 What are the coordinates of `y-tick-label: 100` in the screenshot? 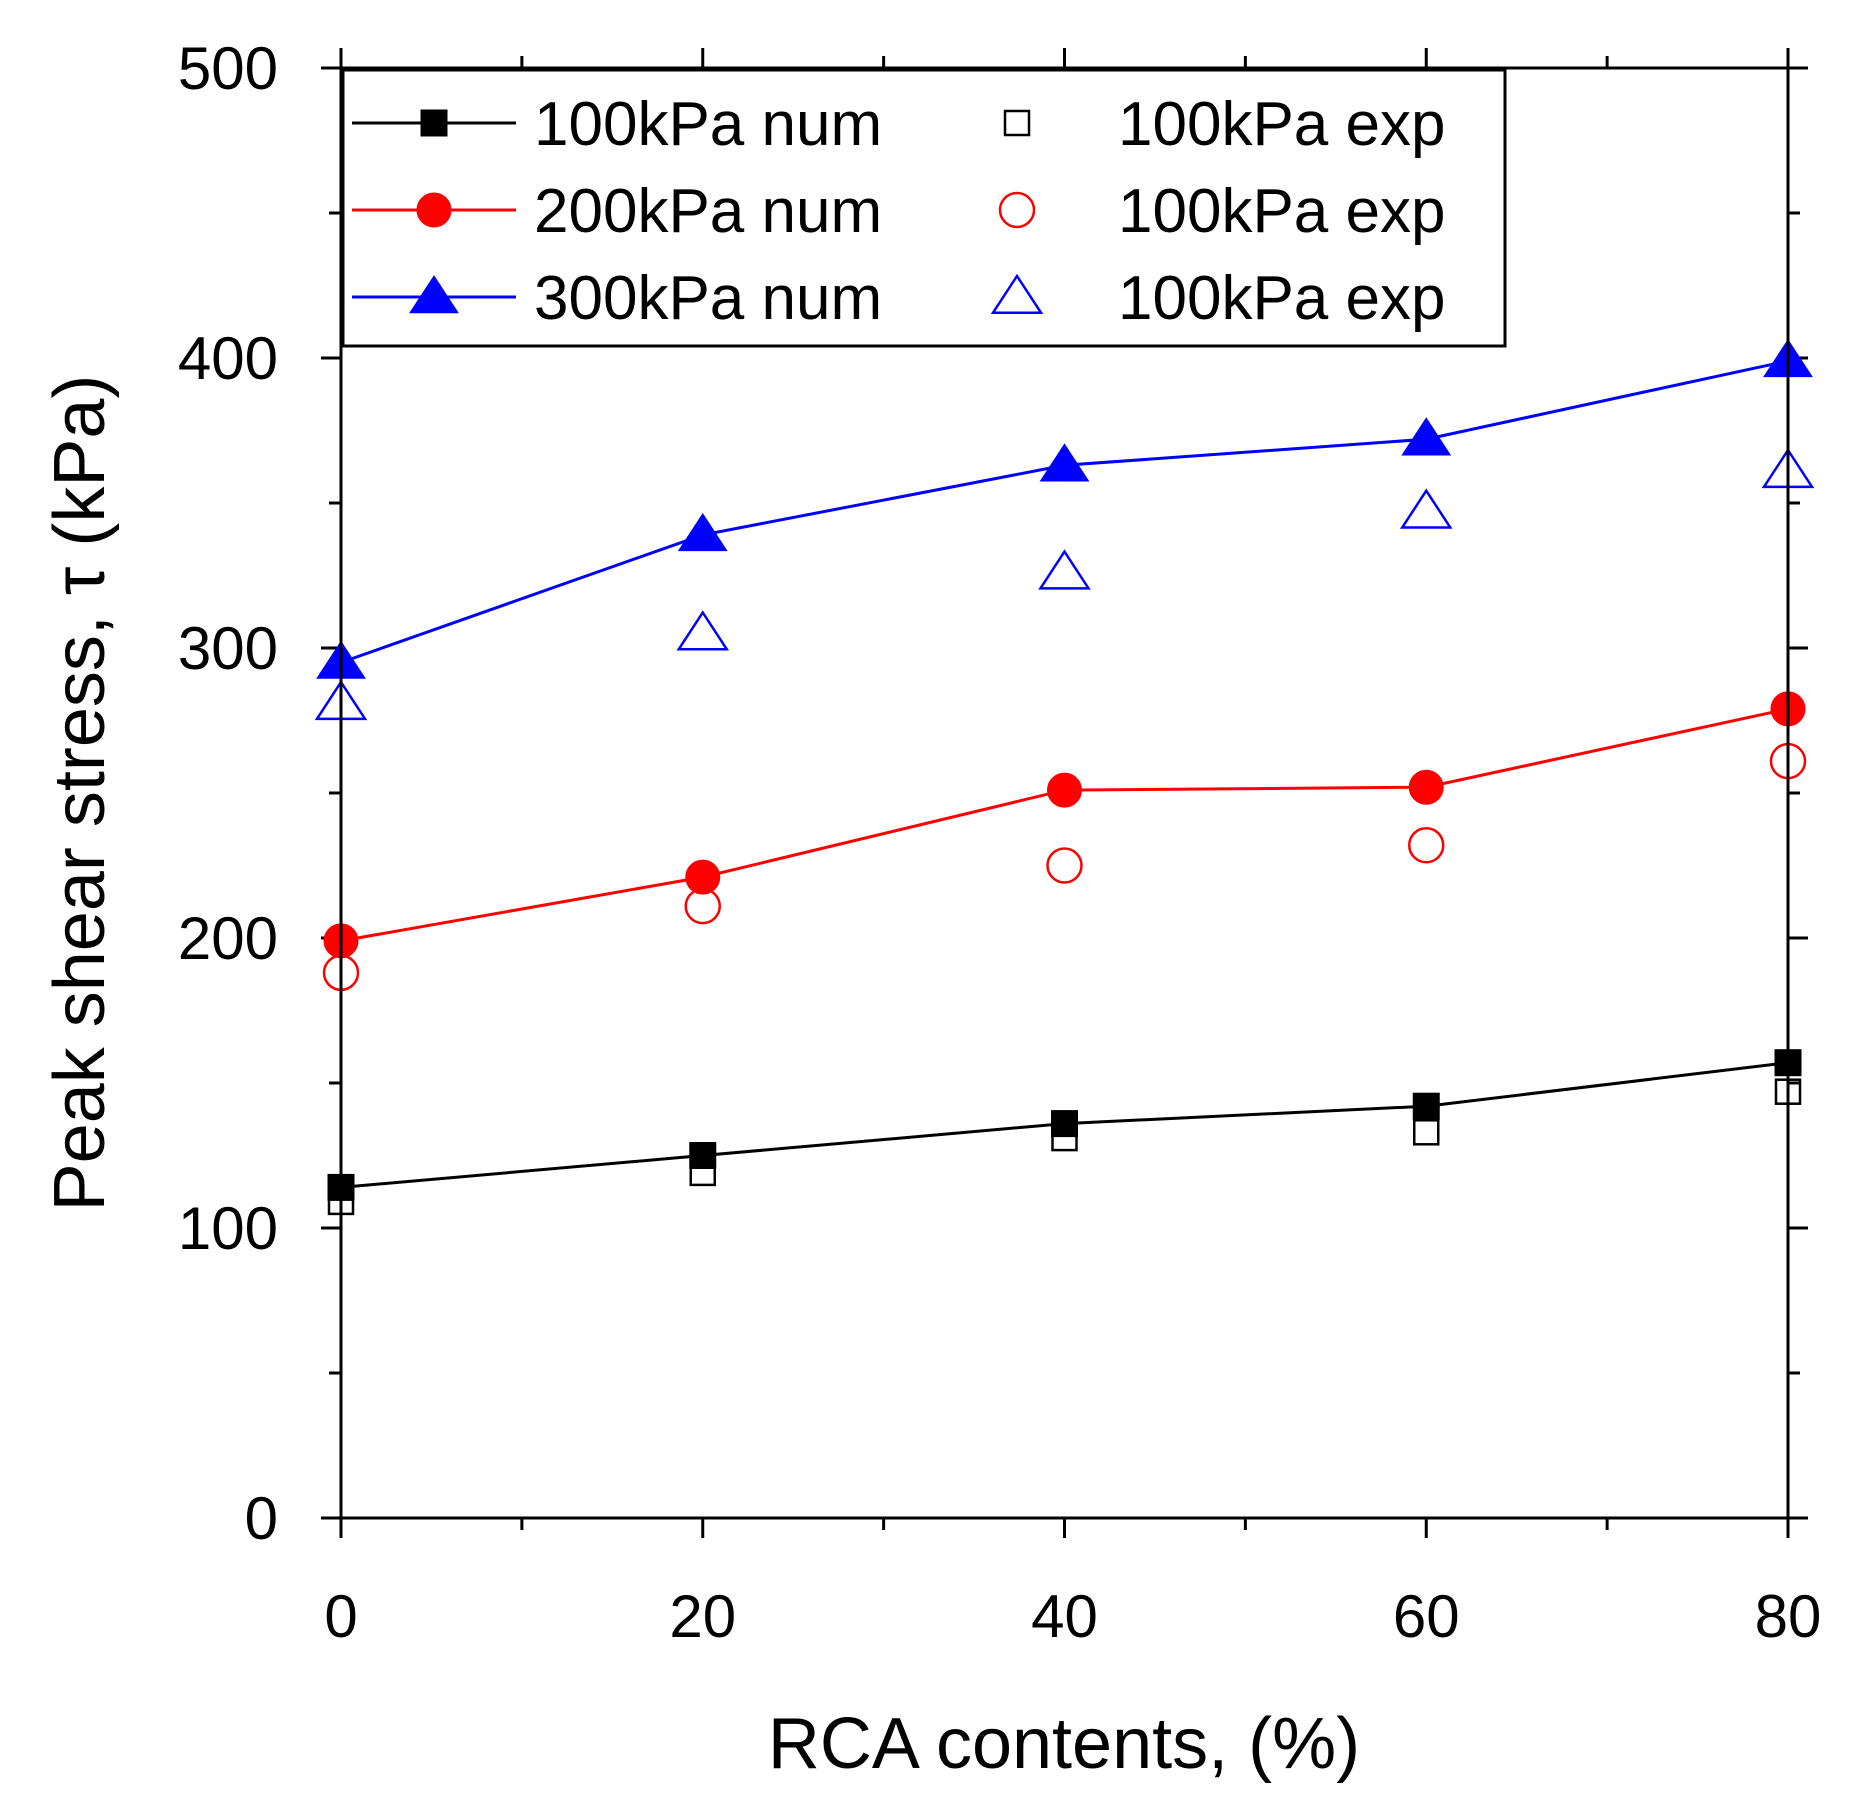 It's located at (228, 1228).